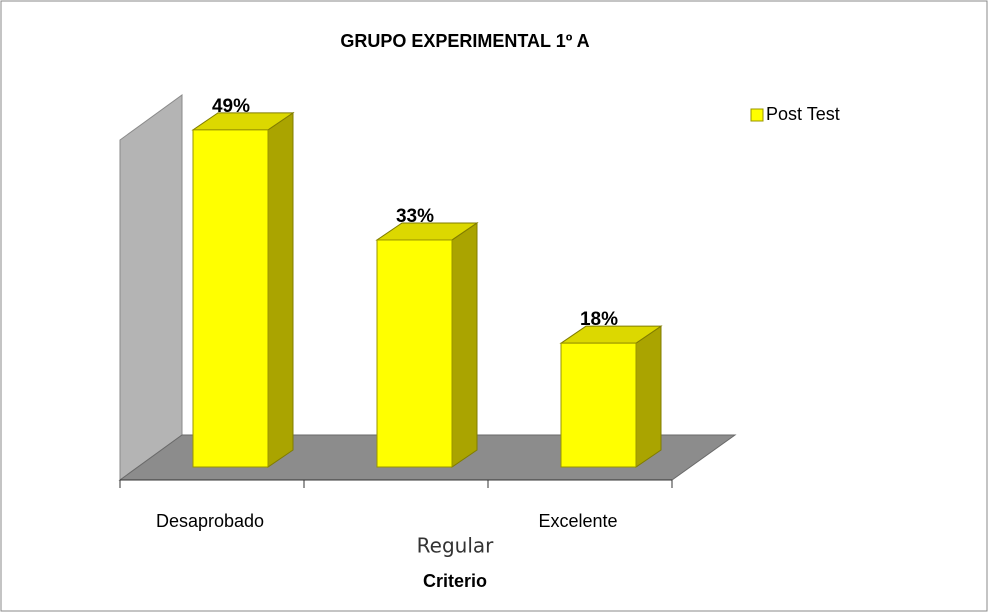  I want to click on legend-label: Post Test, so click(803, 114).